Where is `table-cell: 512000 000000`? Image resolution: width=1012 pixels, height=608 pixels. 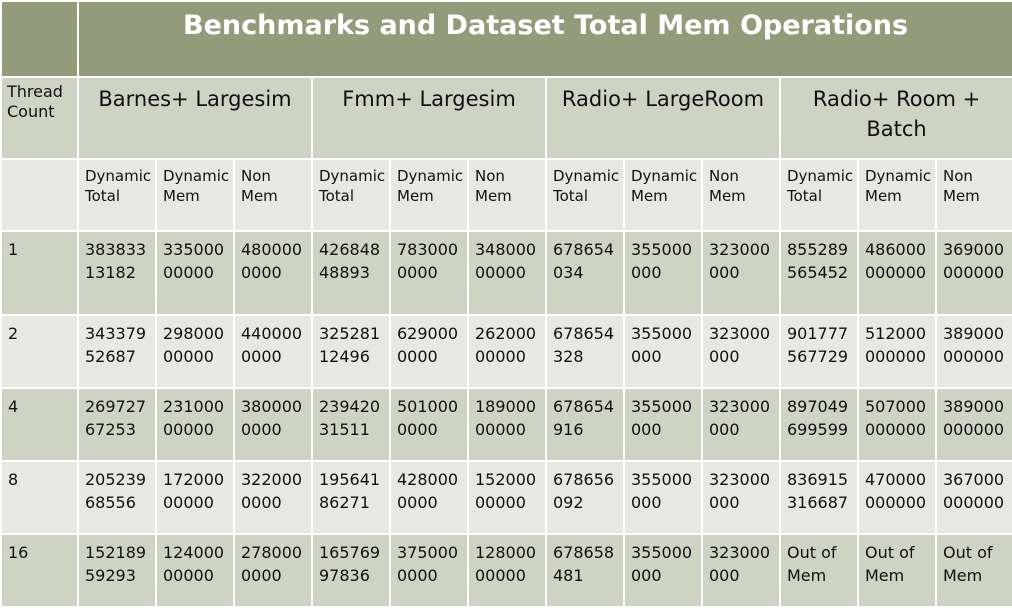 table-cell: 512000 000000 is located at coordinates (897, 351).